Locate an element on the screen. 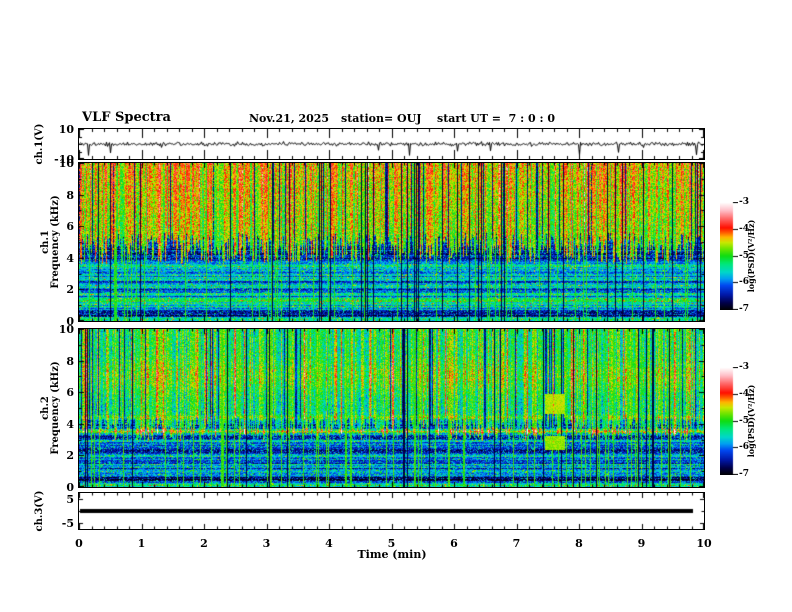 Image resolution: width=792 pixels, height=612 pixels. ch2-freq-axis-label: ch.2 Frequency (kHz) is located at coordinates (50, 408).